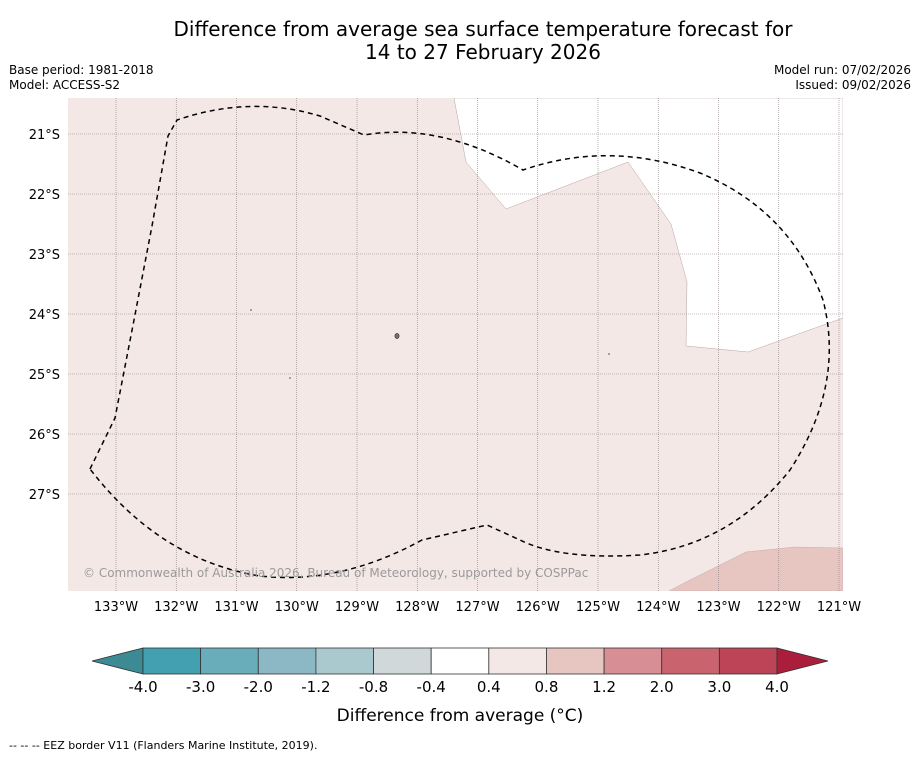  Describe the element at coordinates (44, 135) in the screenshot. I see `lat-label: 21°S` at that location.